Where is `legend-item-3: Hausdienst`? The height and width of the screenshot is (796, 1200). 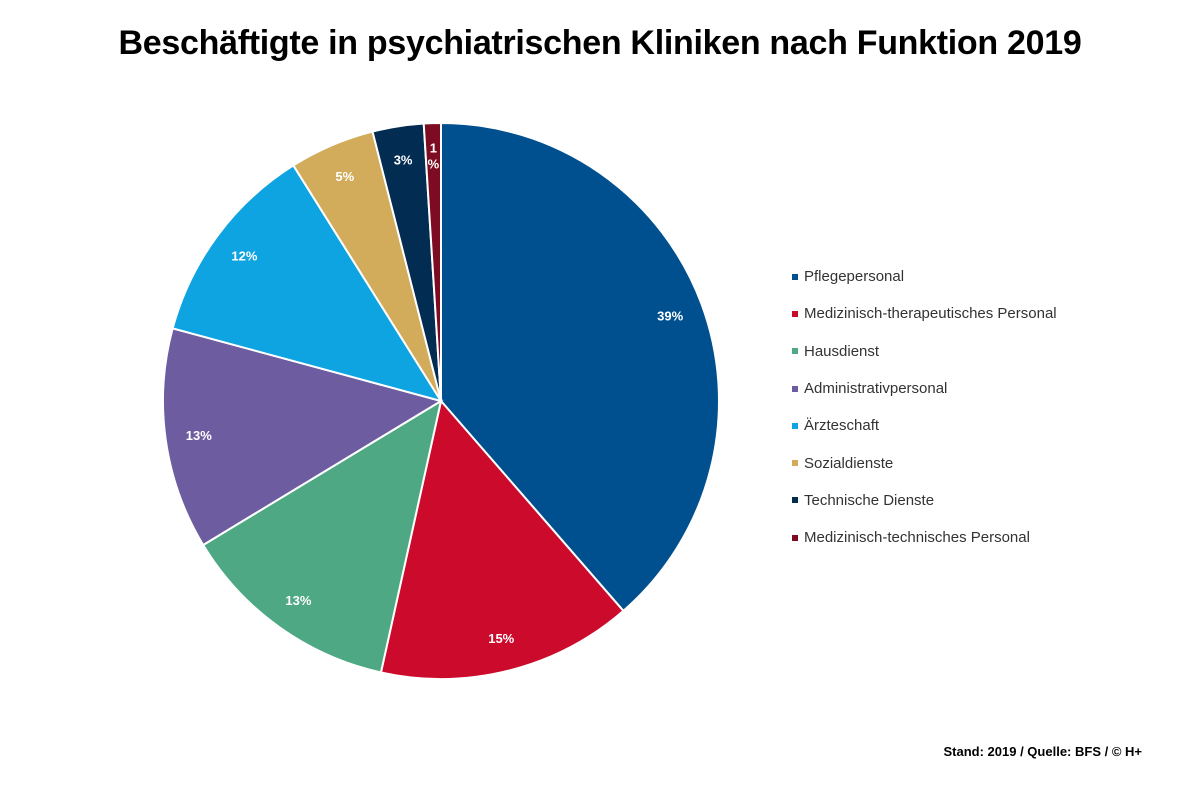 legend-item-3: Hausdienst is located at coordinates (924, 351).